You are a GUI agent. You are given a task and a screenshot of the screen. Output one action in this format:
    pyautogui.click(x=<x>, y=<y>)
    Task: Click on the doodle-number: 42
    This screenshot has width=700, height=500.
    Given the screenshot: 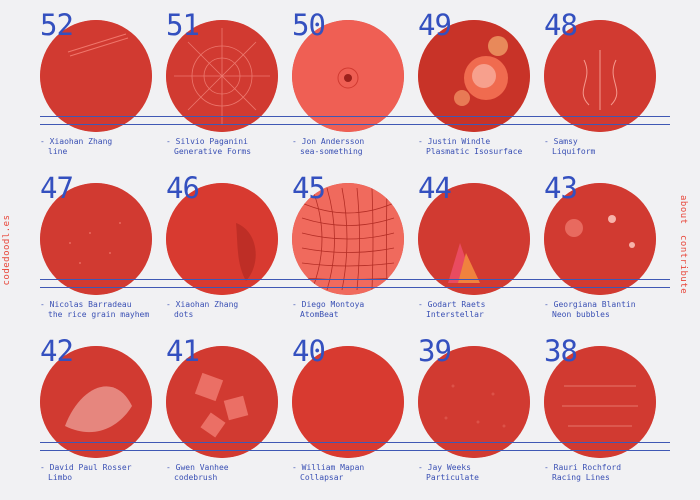 What is the action you would take?
    pyautogui.click(x=57, y=351)
    